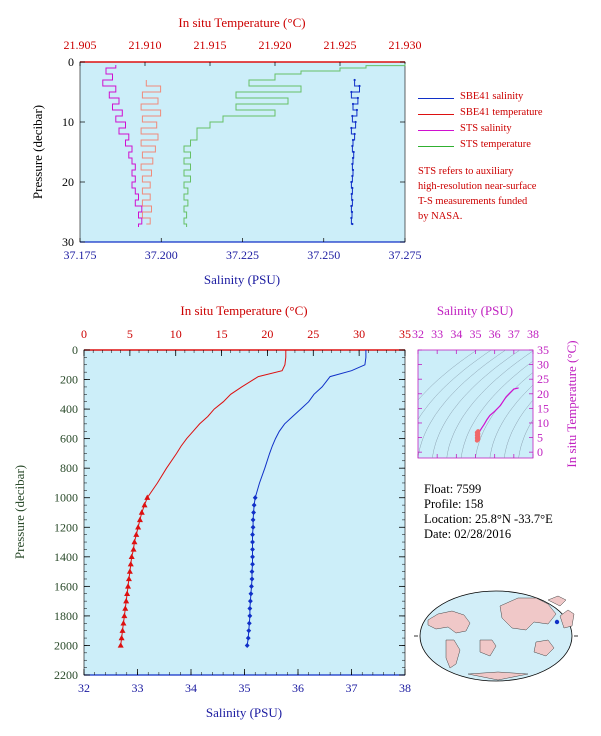 Image resolution: width=601 pixels, height=736 pixels. Describe the element at coordinates (492, 96) in the screenshot. I see `legend-label: SBE41 salinity` at that location.